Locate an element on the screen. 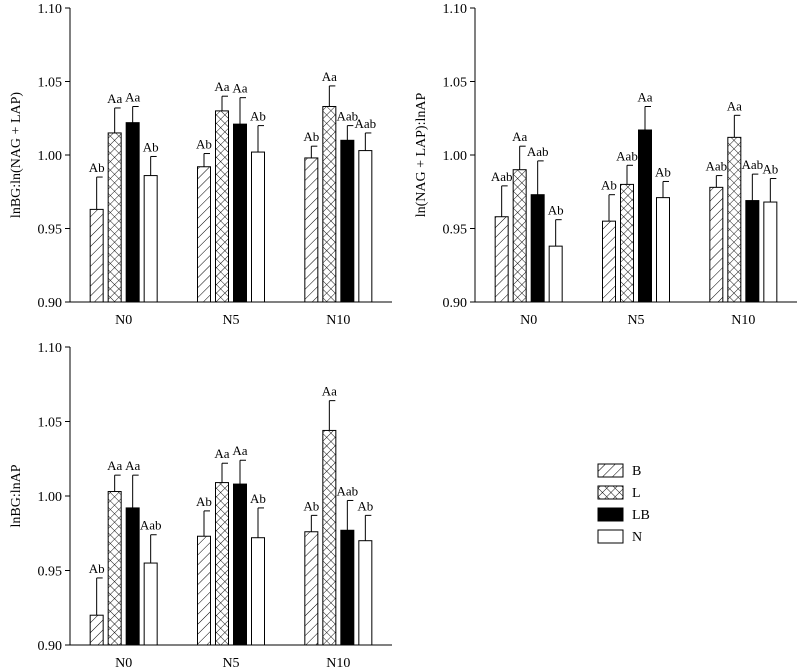  legend: B L LB N is located at coordinates (623, 504).